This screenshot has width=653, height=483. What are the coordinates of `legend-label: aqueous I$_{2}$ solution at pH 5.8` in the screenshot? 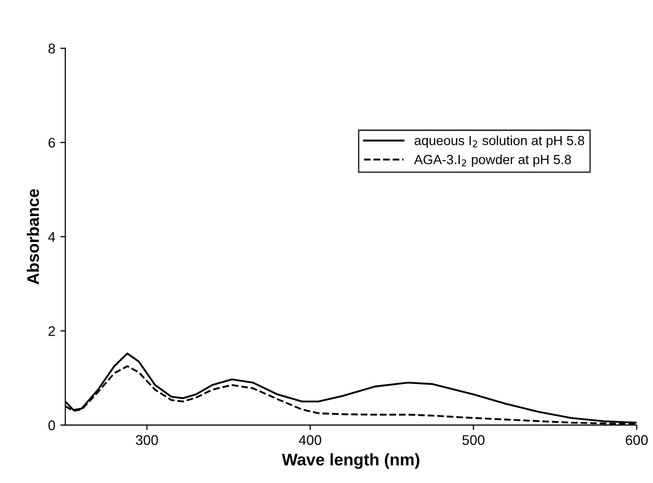 It's located at (499, 142).